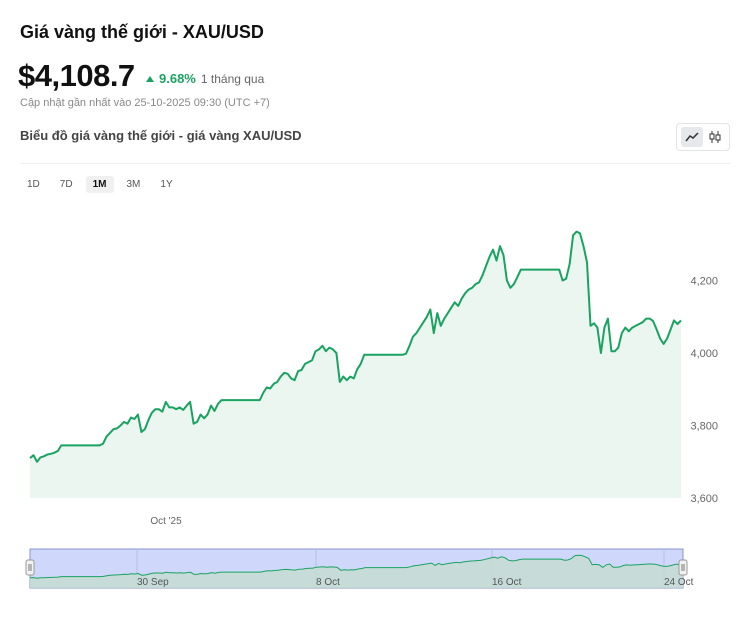  I want to click on range-1d: 1D, so click(33, 184).